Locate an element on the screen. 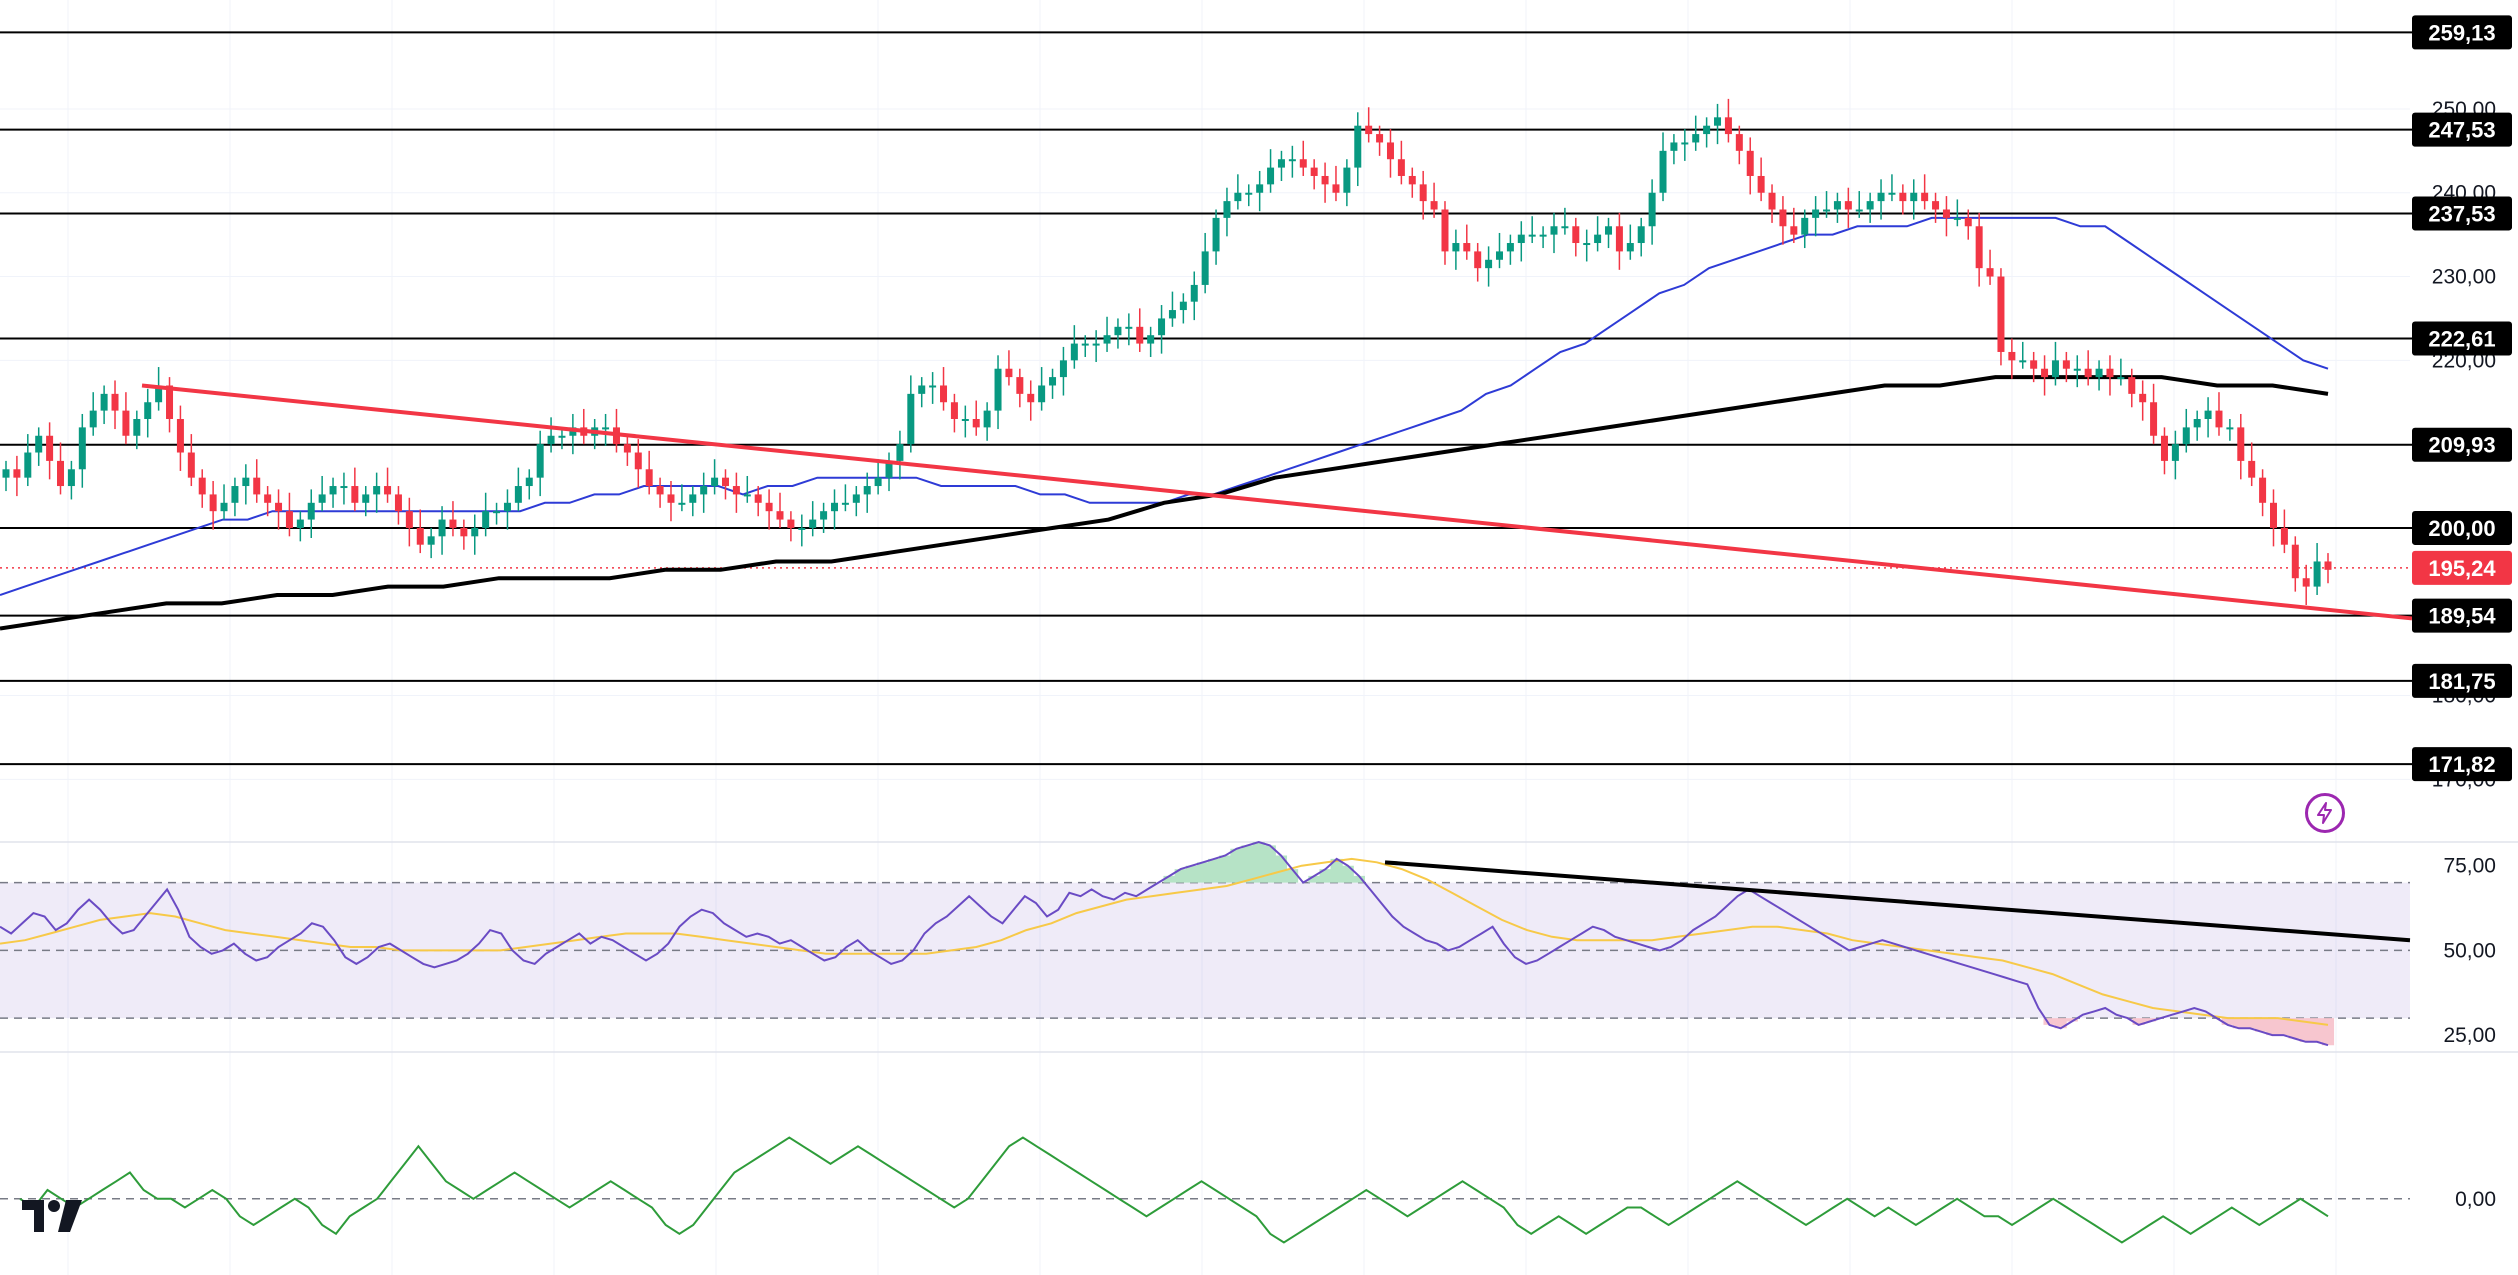 The width and height of the screenshot is (2518, 1275). level-label-text: 181,75 is located at coordinates (2461, 681).